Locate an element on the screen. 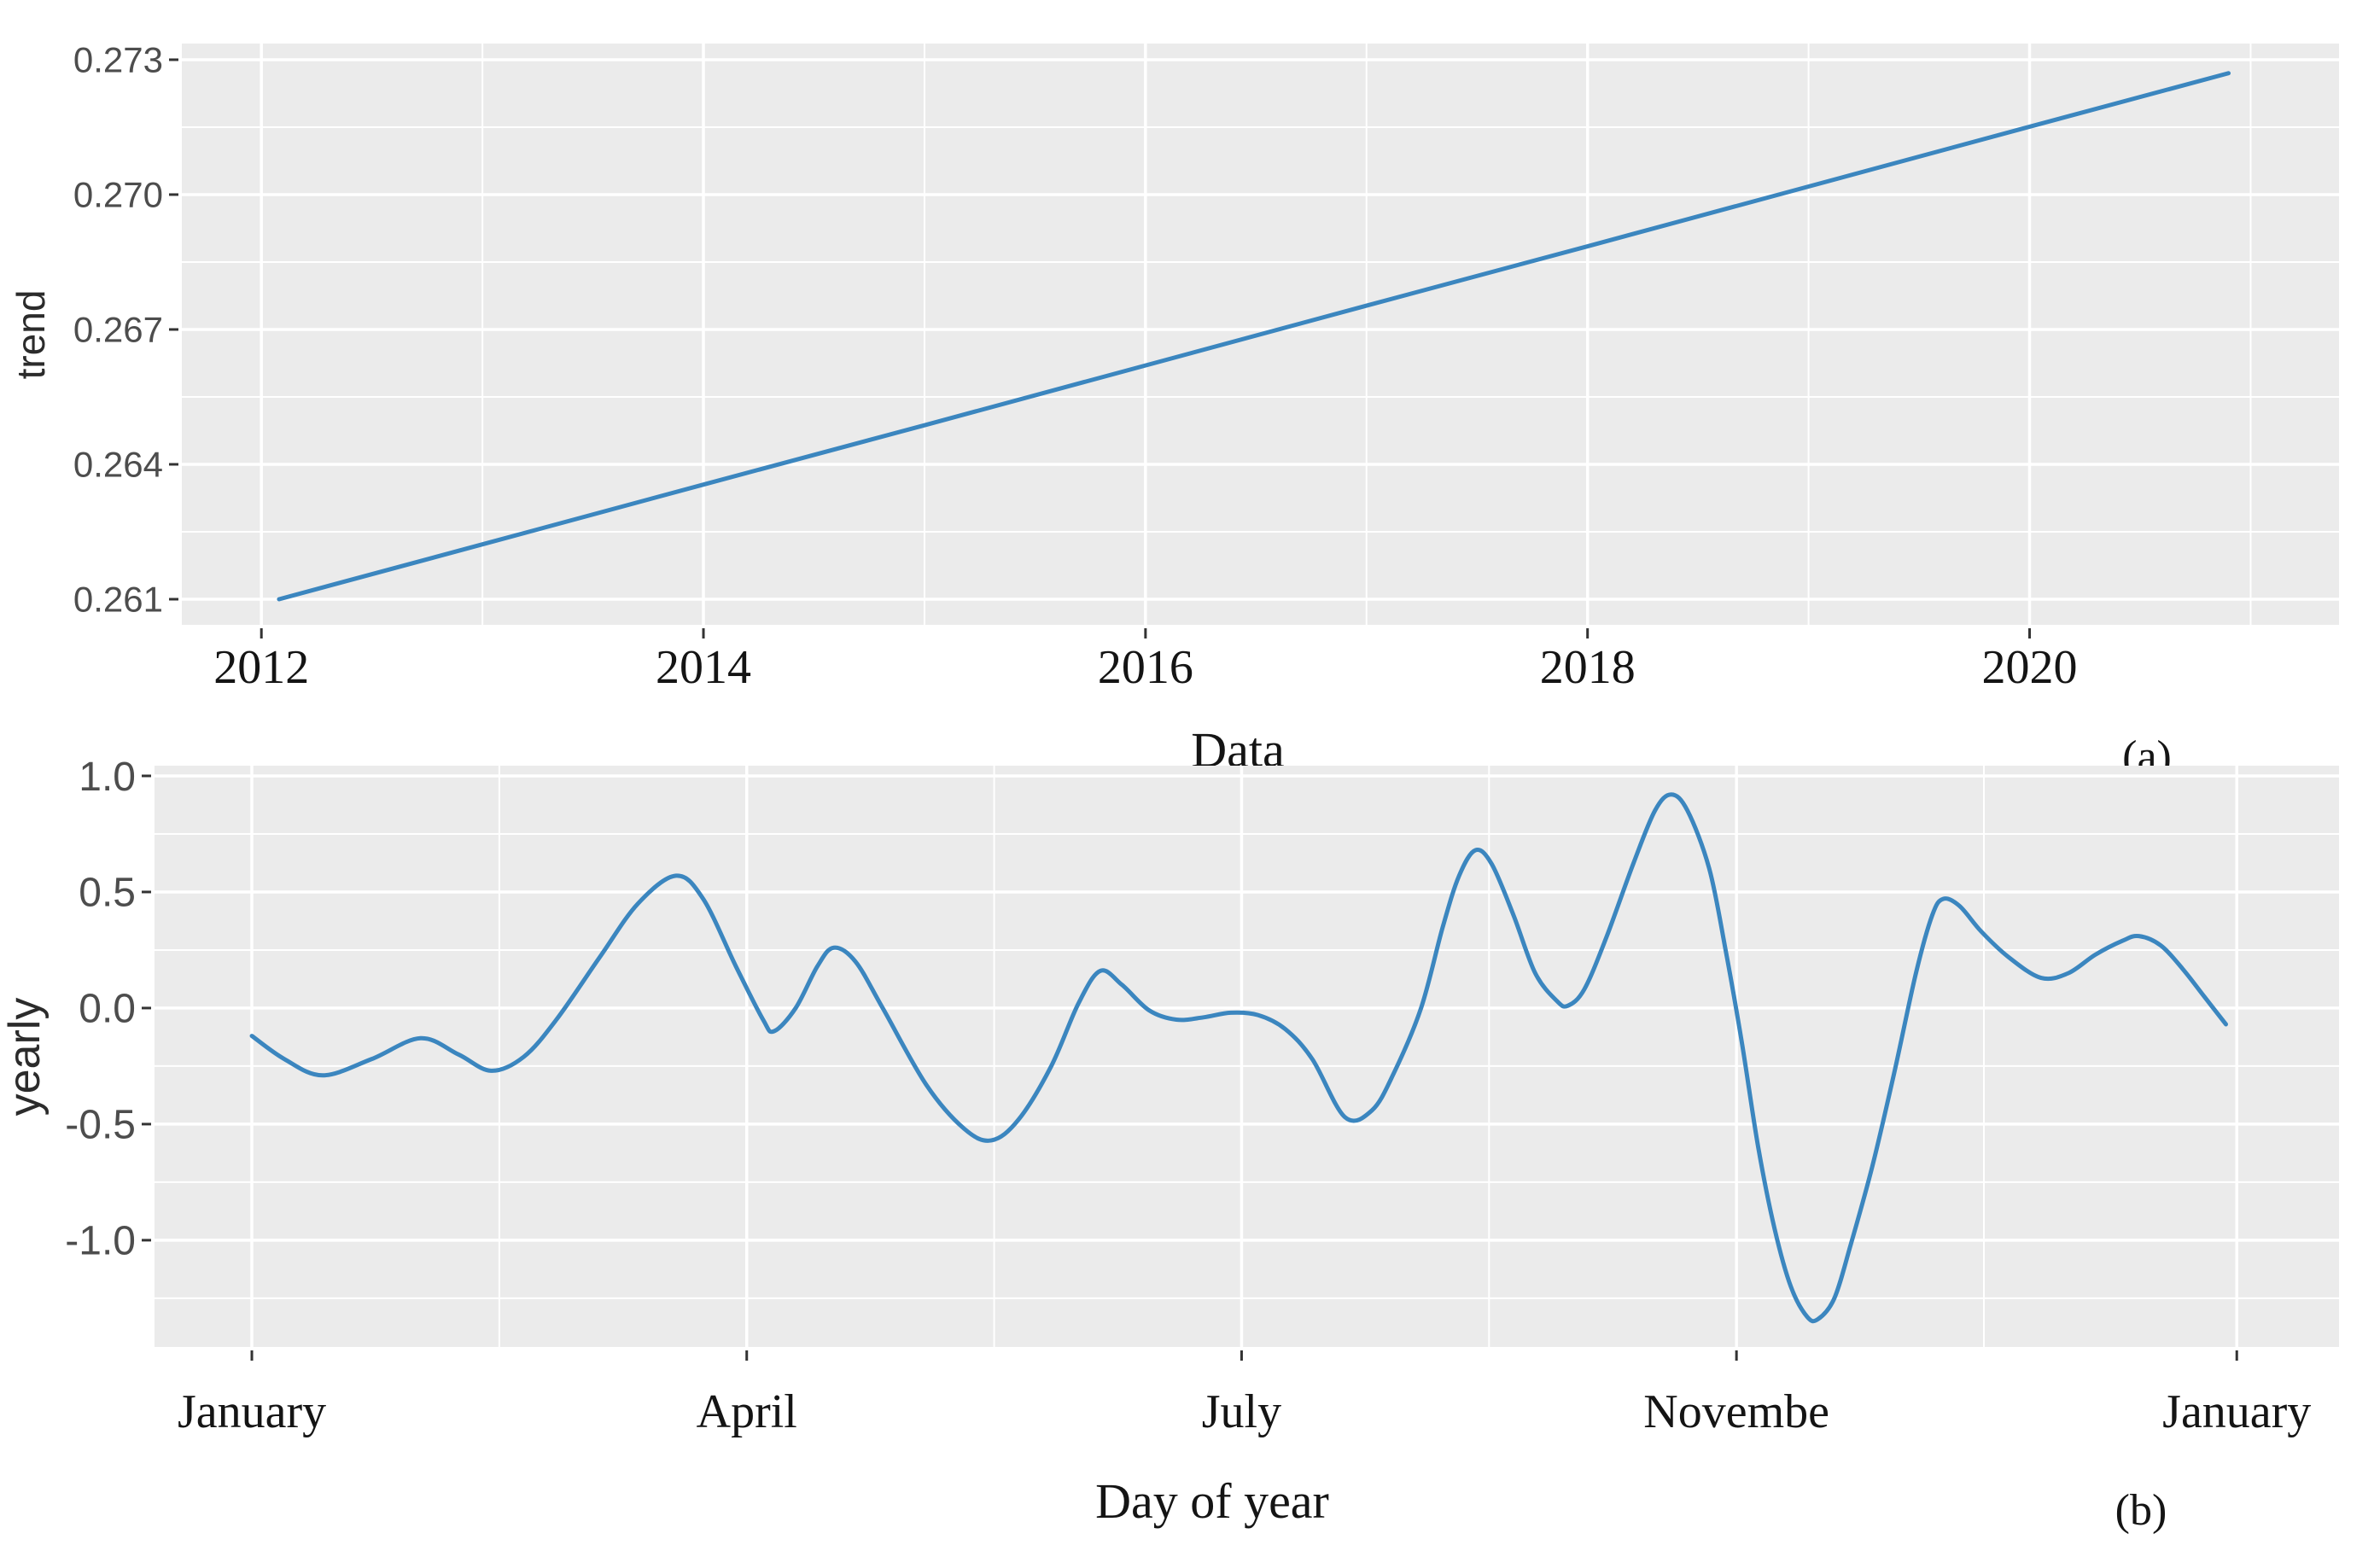 This screenshot has width=2380, height=1551. y-tick-label: 0.270 is located at coordinates (118, 195).